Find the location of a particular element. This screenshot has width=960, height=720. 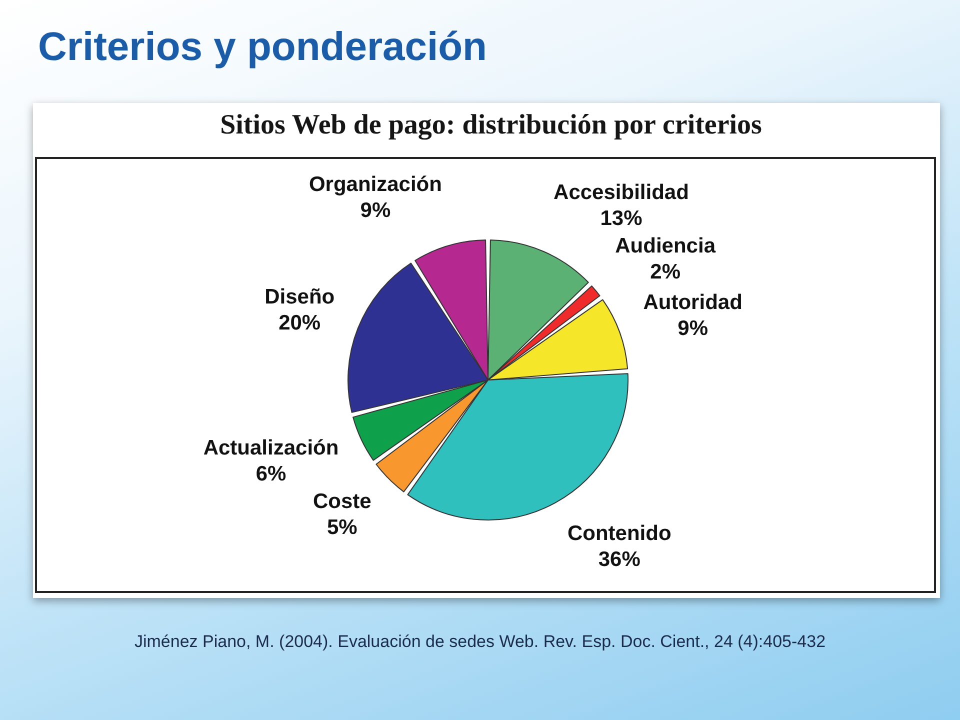

chart-subtitle: Sitios Web de pago: distribución por criterios is located at coordinates (491, 125).